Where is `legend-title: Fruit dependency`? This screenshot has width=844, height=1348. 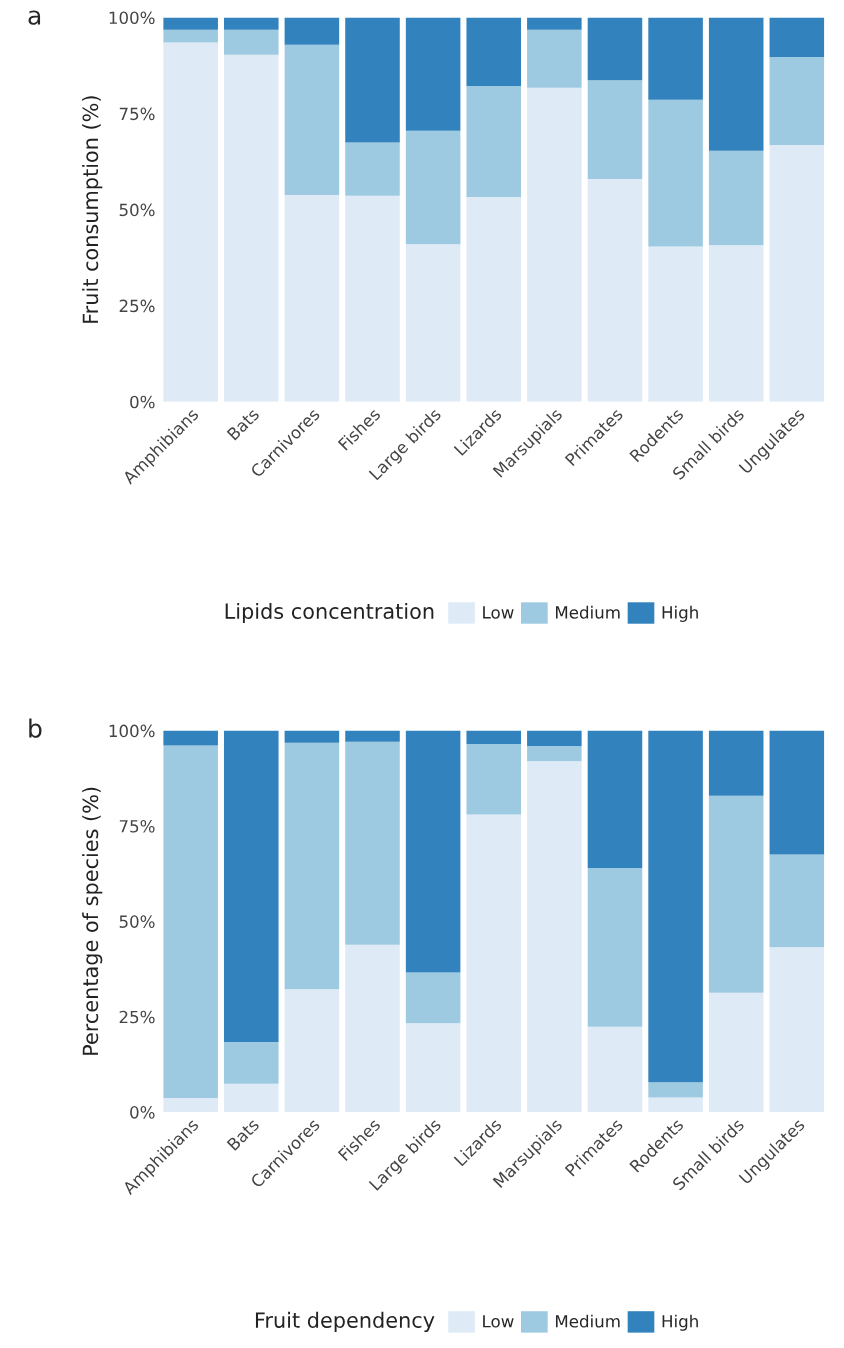 legend-title: Fruit dependency is located at coordinates (345, 1321).